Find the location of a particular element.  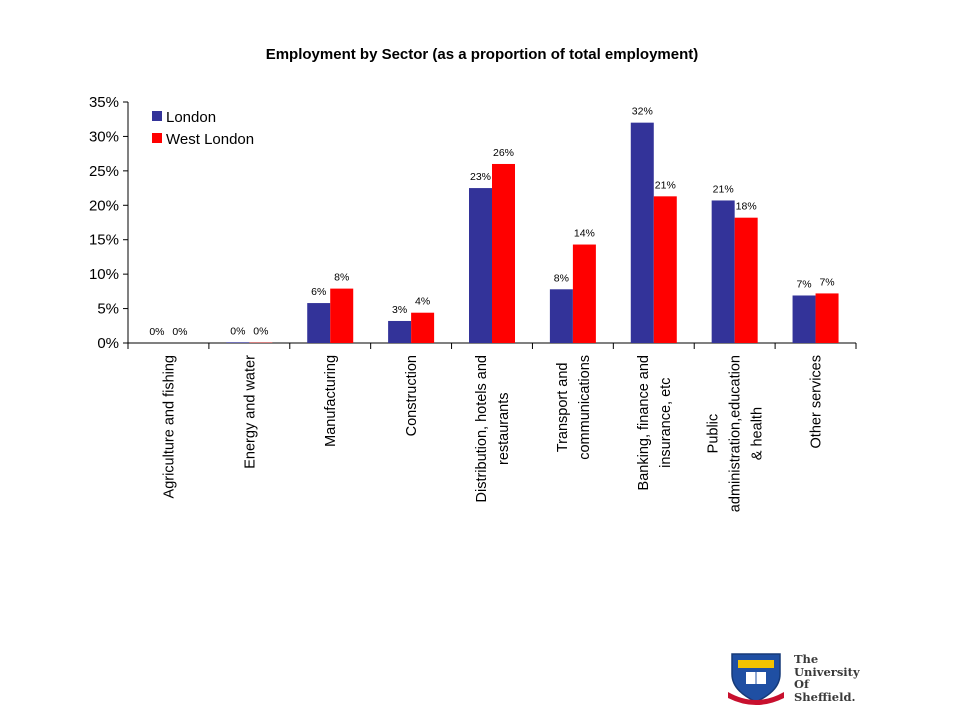

category-label-line: Distribution, hotels and is located at coordinates (482, 429).